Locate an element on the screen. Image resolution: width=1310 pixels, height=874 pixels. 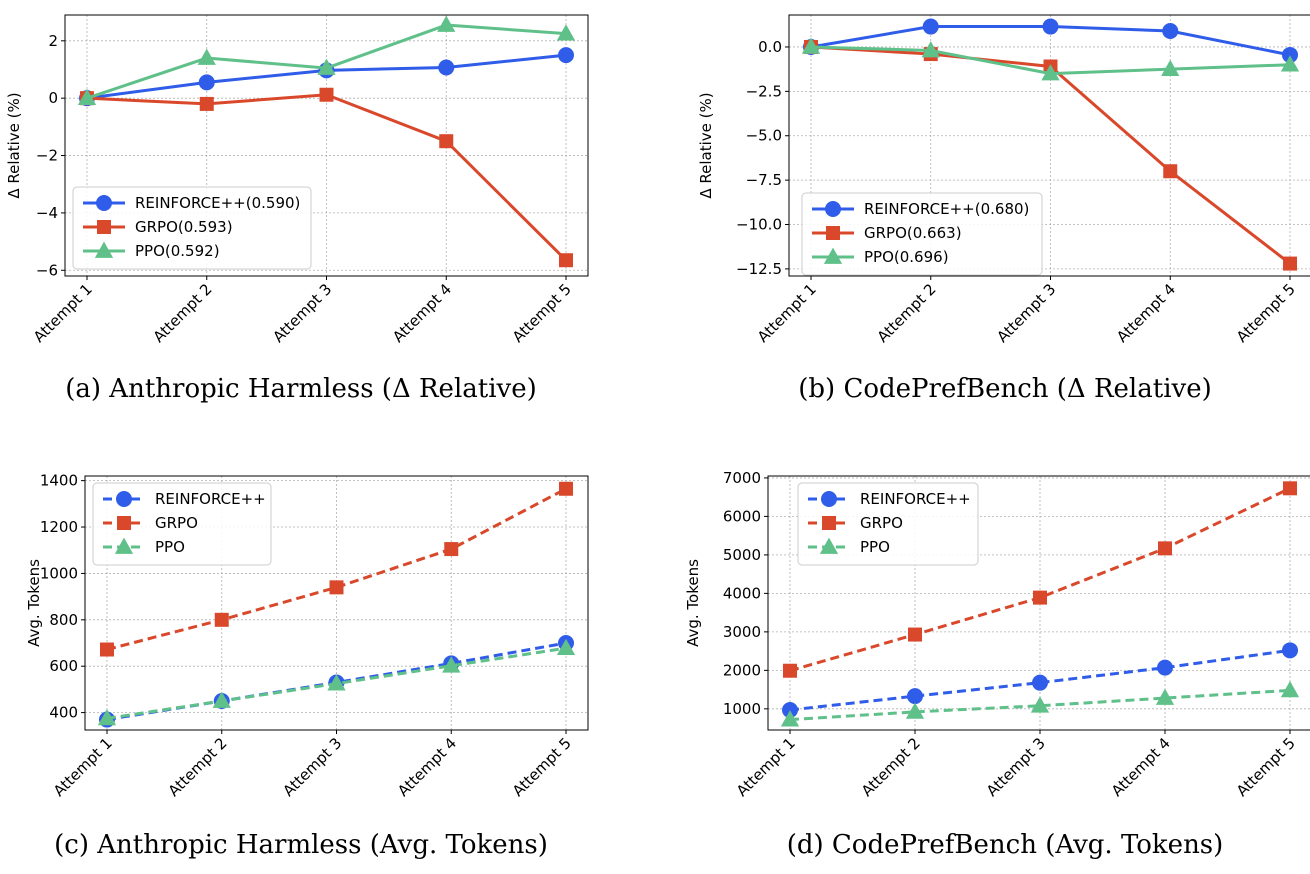
chart-a-legend-label: GRPO(0.593) is located at coordinates (184, 227).